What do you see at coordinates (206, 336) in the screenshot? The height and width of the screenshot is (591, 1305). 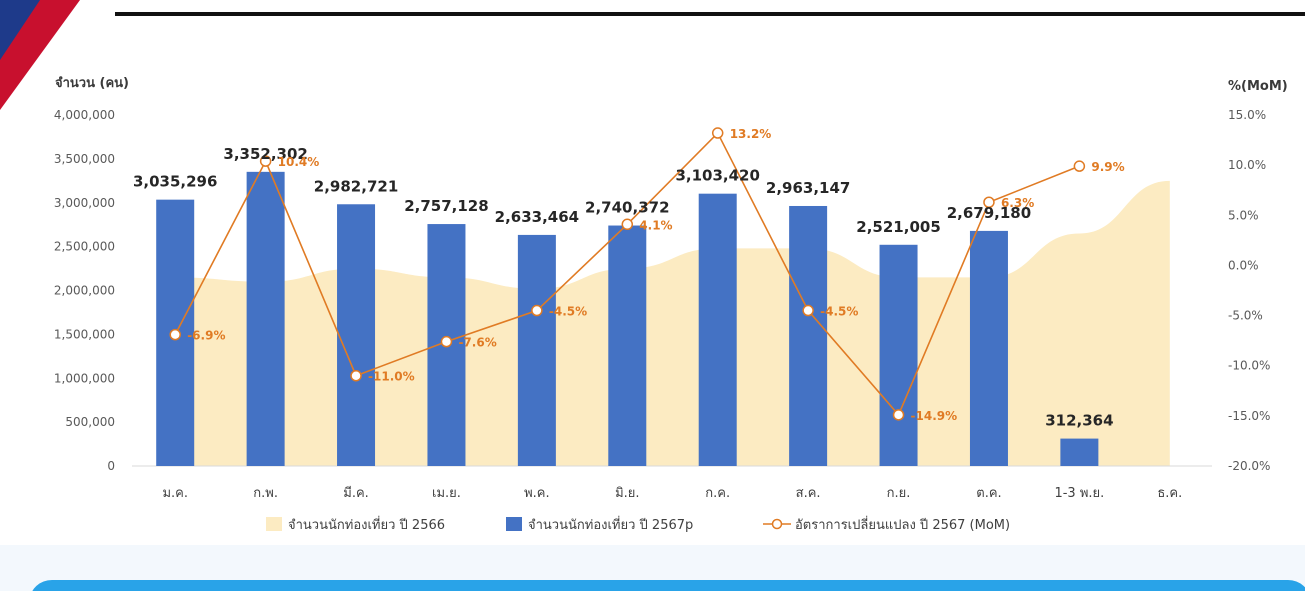 I see `mom-value-label: -6.9%` at bounding box center [206, 336].